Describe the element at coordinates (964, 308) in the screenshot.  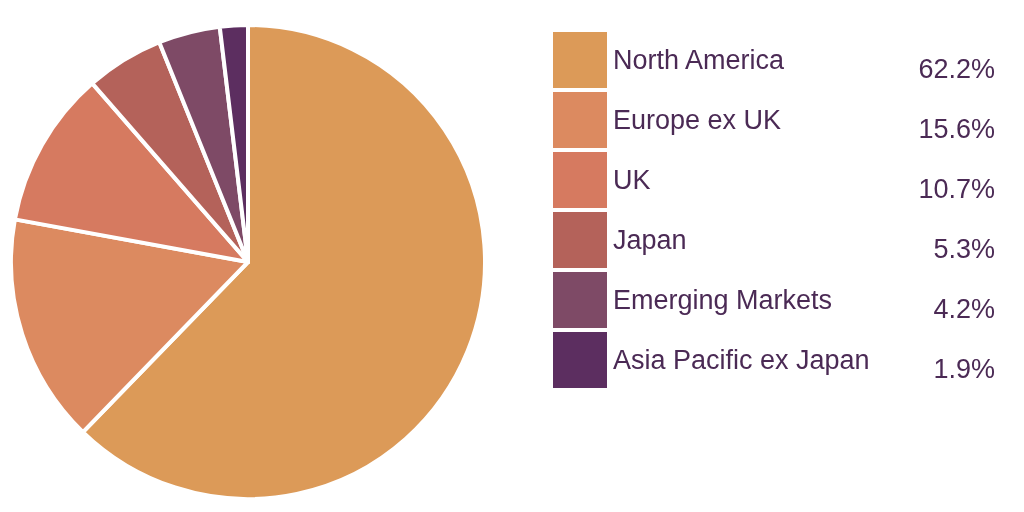
I see `data-label: 4.2%` at that location.